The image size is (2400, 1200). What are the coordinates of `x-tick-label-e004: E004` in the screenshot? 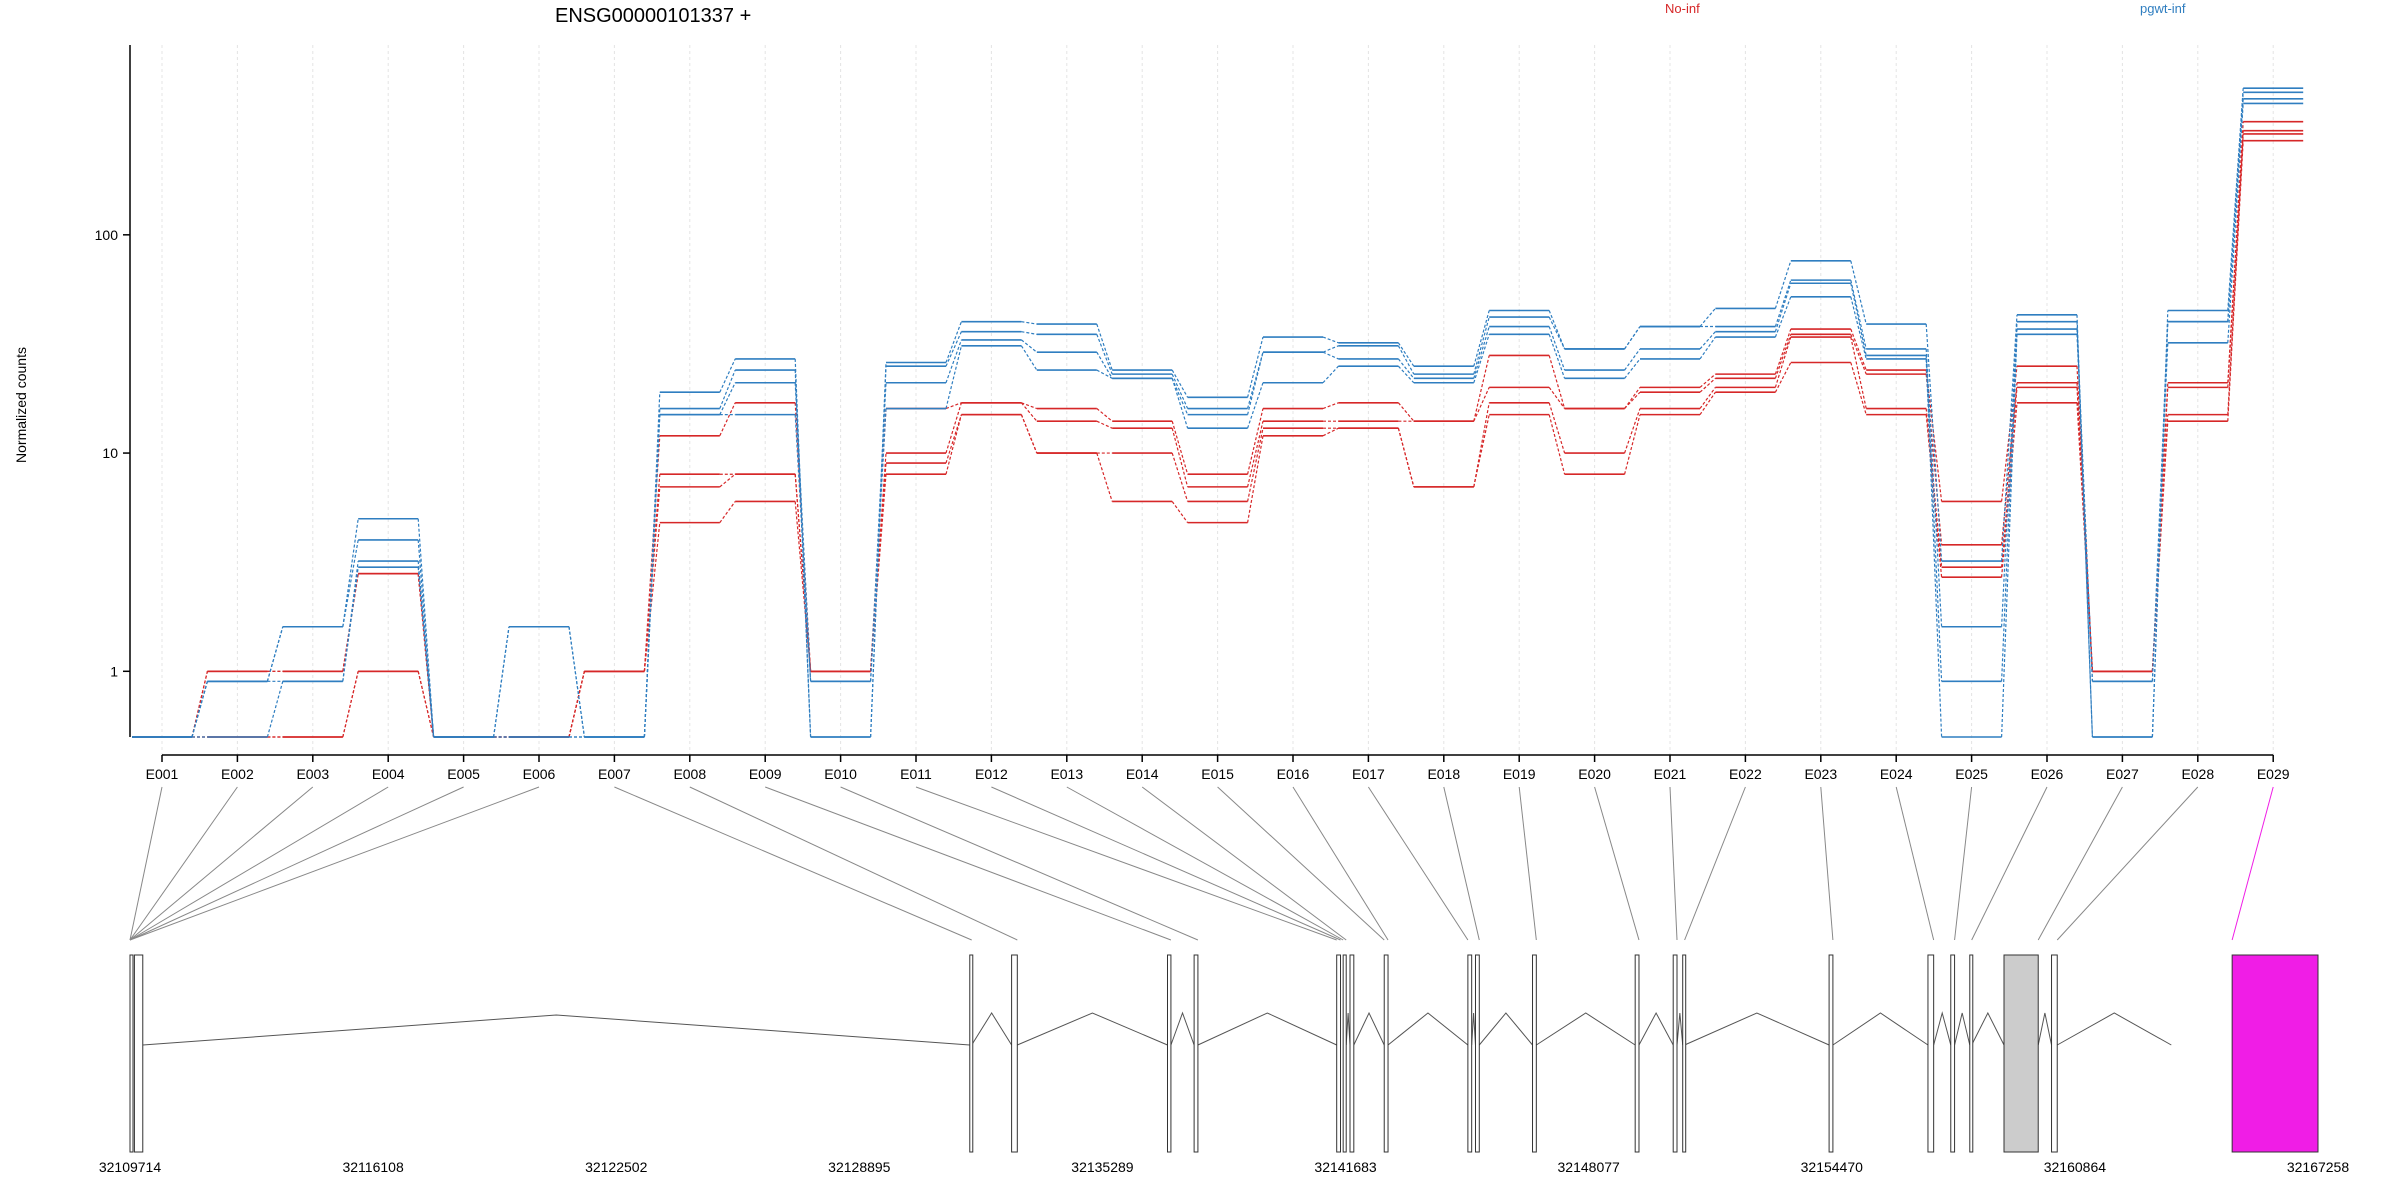 It's located at (388, 774).